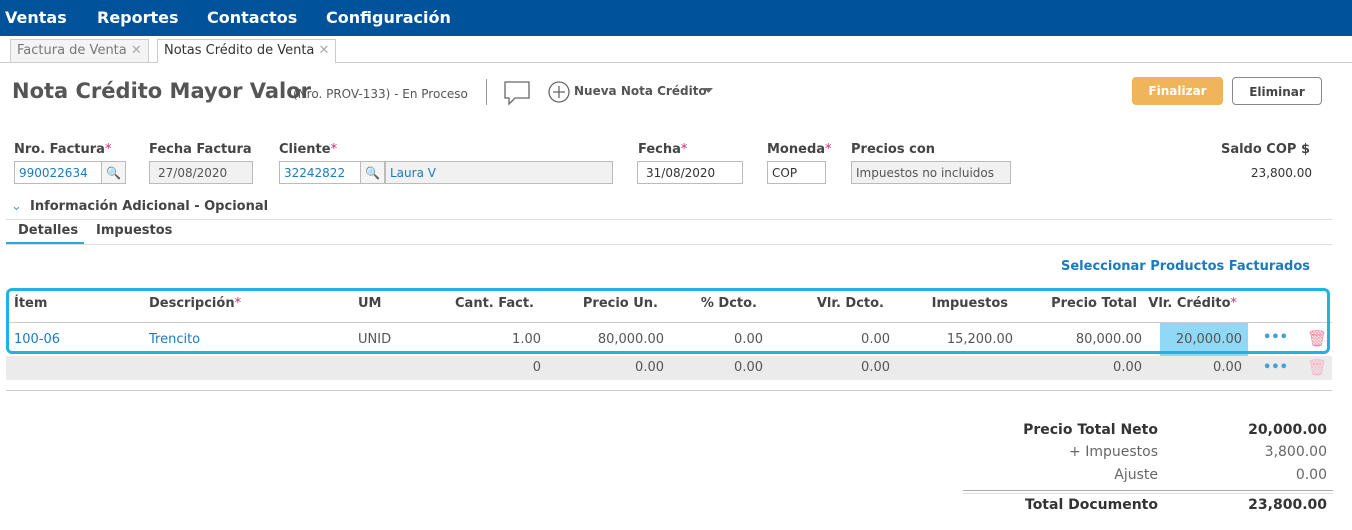 This screenshot has height=530, width=1352. I want to click on header-text: Ítem, so click(31, 303).